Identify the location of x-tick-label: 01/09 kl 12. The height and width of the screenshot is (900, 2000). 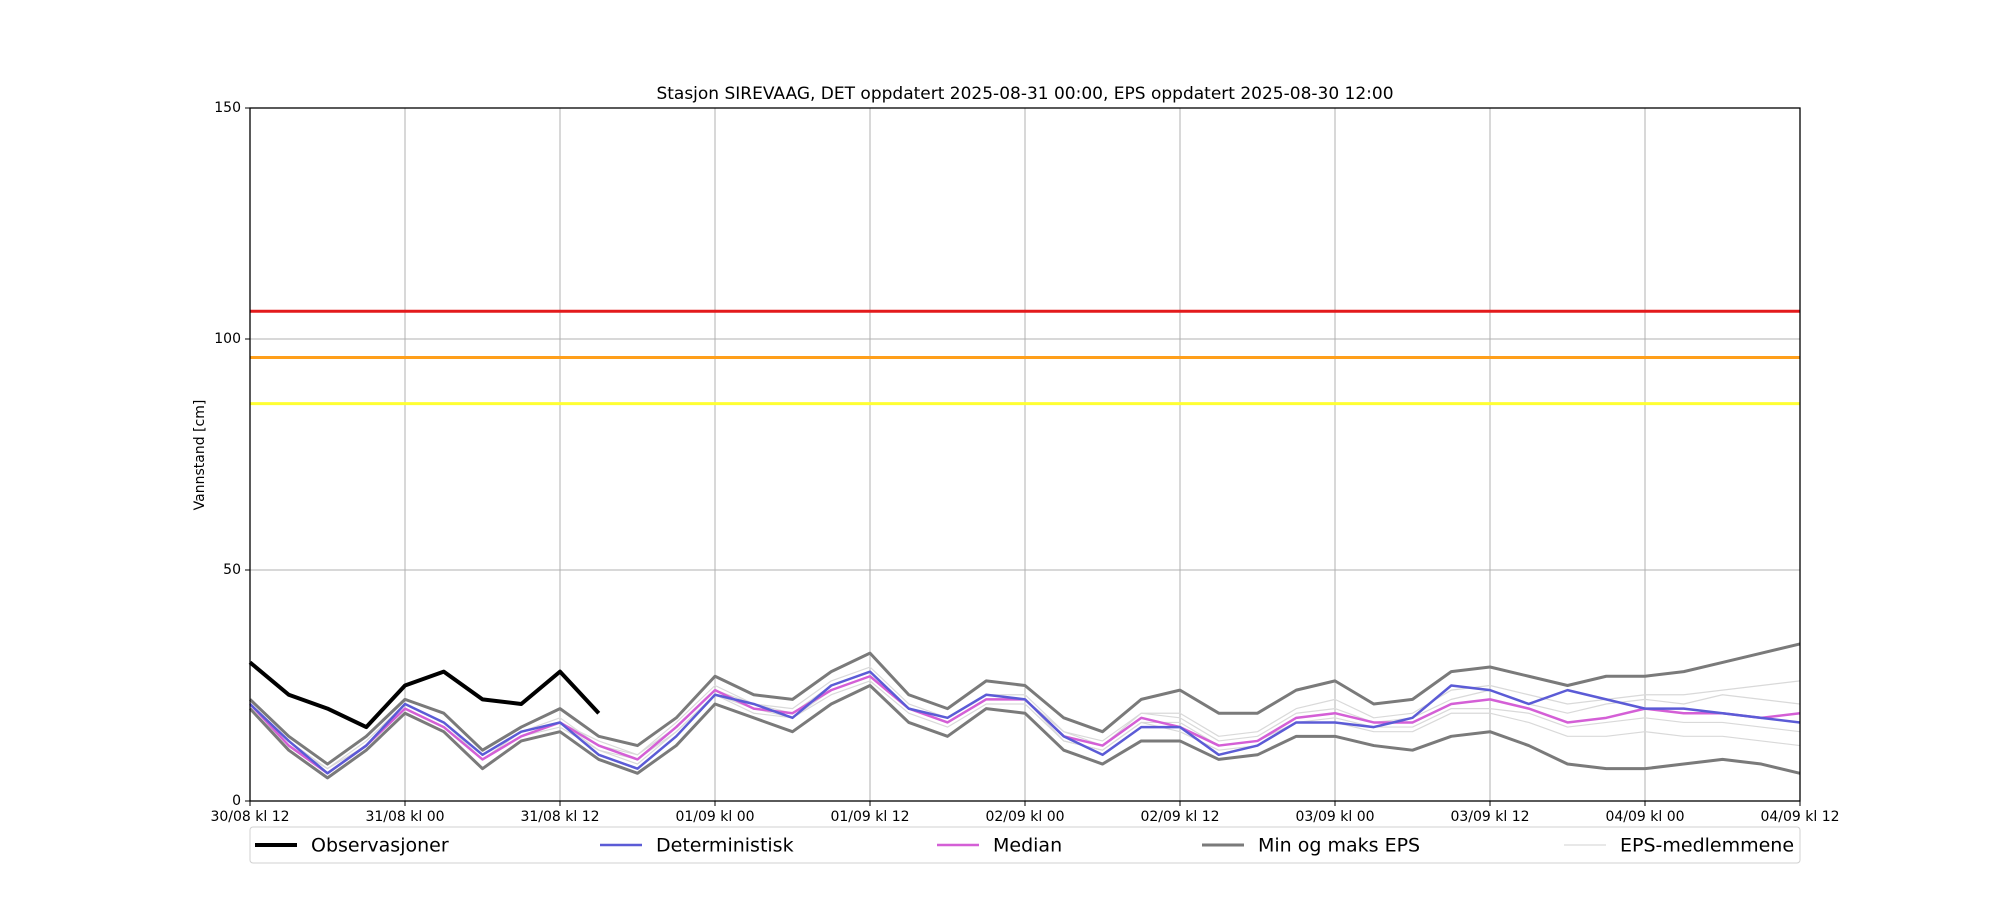
(869, 817).